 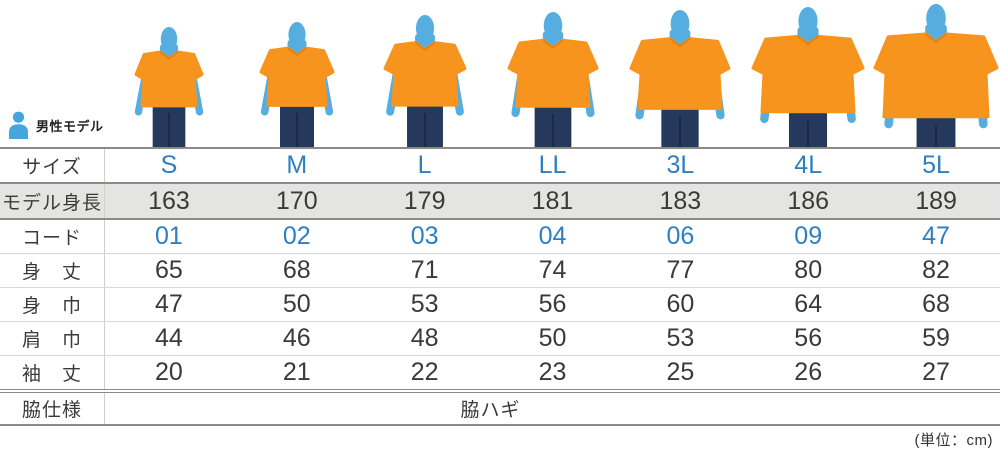 I want to click on cell-shoulder_width-LL: 50, so click(x=552, y=338).